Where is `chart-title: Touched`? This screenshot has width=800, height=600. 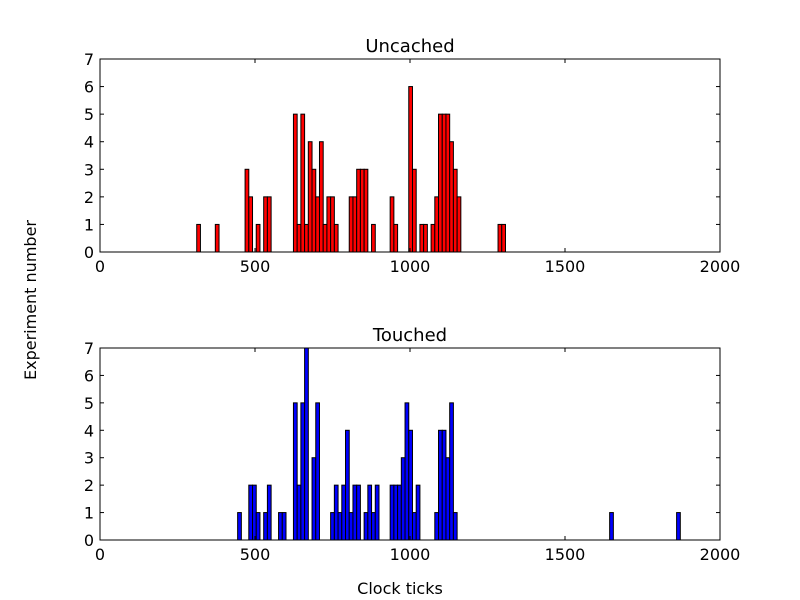 chart-title: Touched is located at coordinates (409, 335).